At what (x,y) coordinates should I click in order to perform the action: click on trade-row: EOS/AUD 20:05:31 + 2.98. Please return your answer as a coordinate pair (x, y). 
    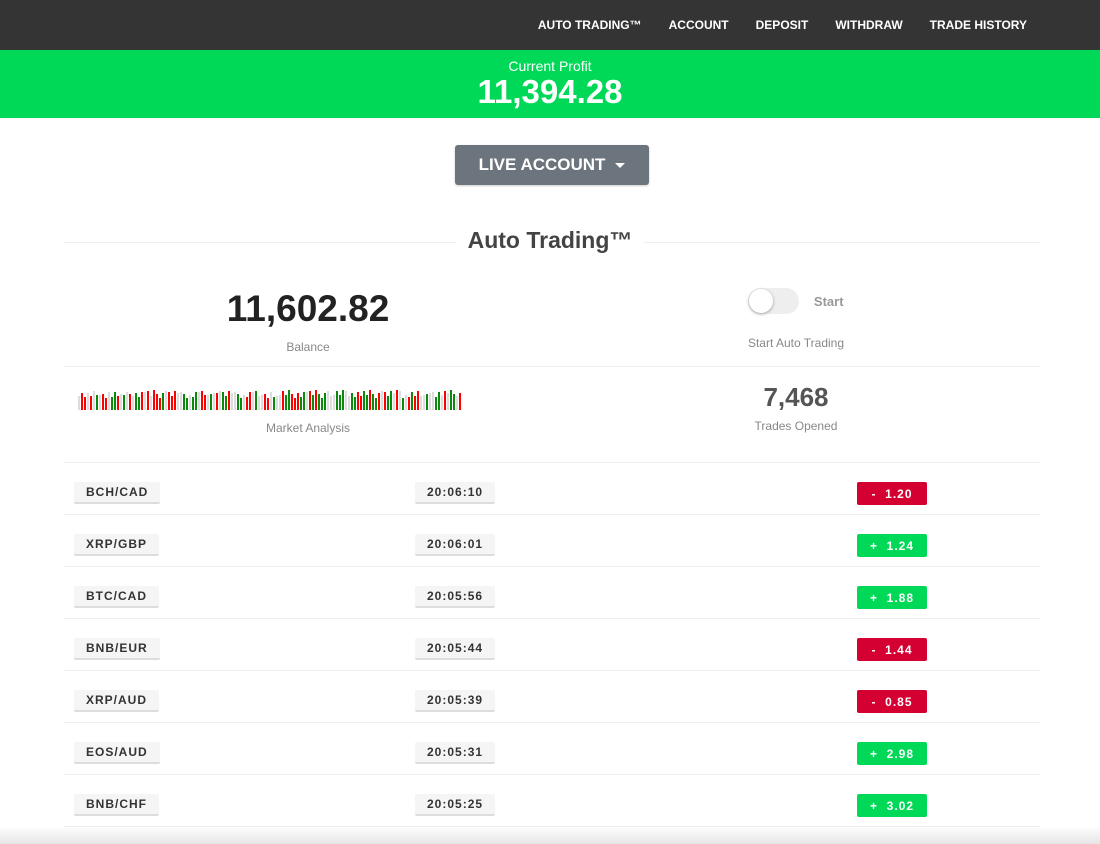
    Looking at the image, I should click on (552, 749).